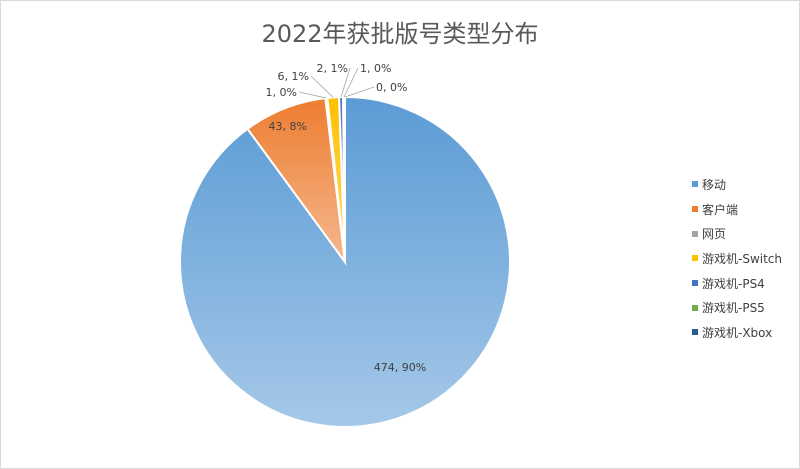 Image resolution: width=800 pixels, height=469 pixels. What do you see at coordinates (714, 234) in the screenshot?
I see `legend-label-2: 网页` at bounding box center [714, 234].